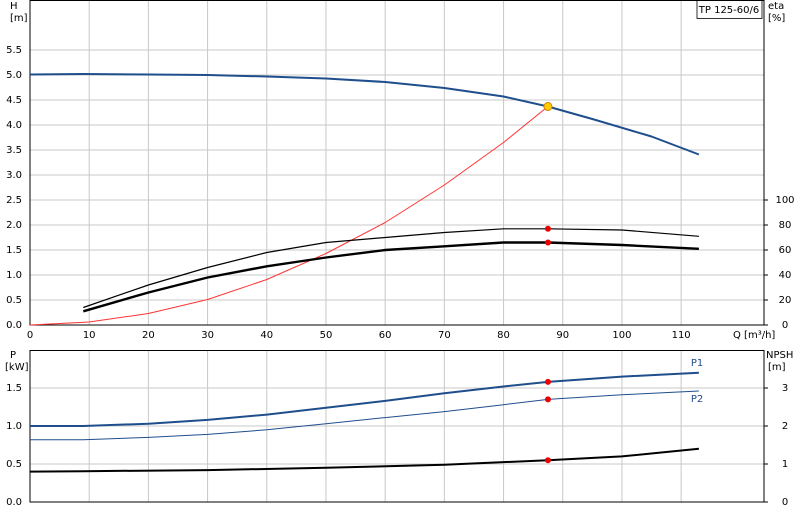  What do you see at coordinates (785, 275) in the screenshot?
I see `y2-tick-label: 40` at bounding box center [785, 275].